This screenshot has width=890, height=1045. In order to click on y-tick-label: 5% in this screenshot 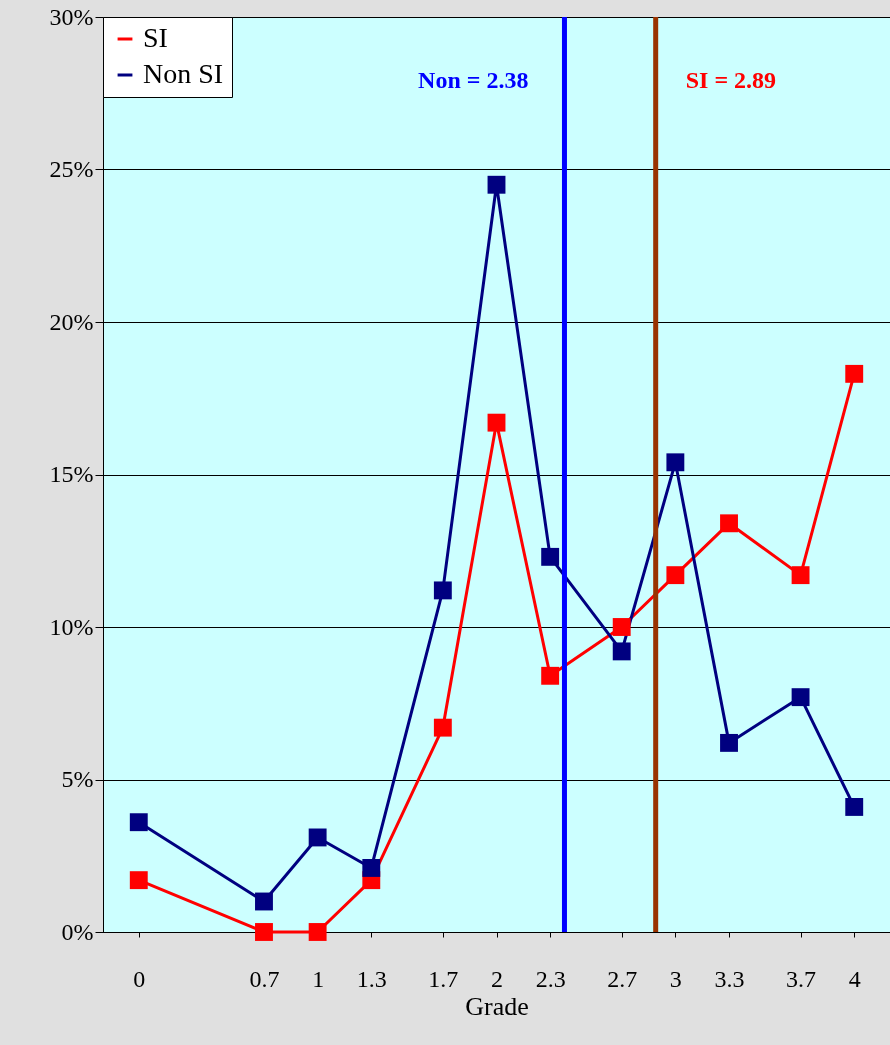, I will do `click(77, 779)`.